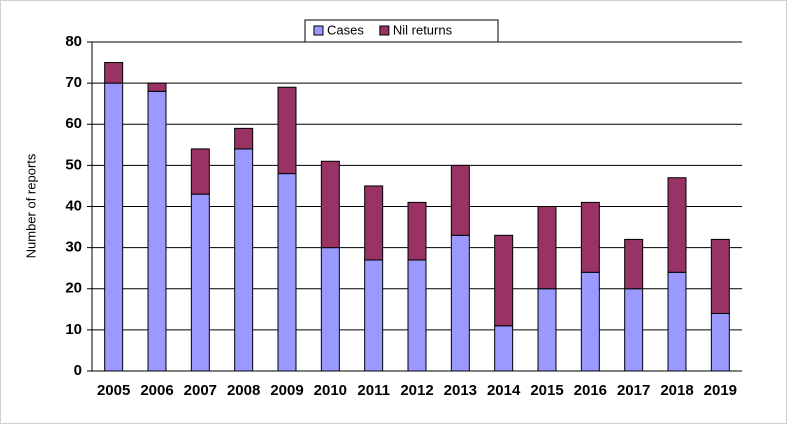 This screenshot has width=787, height=424. What do you see at coordinates (200, 390) in the screenshot?
I see `x-tick-label: 2007` at bounding box center [200, 390].